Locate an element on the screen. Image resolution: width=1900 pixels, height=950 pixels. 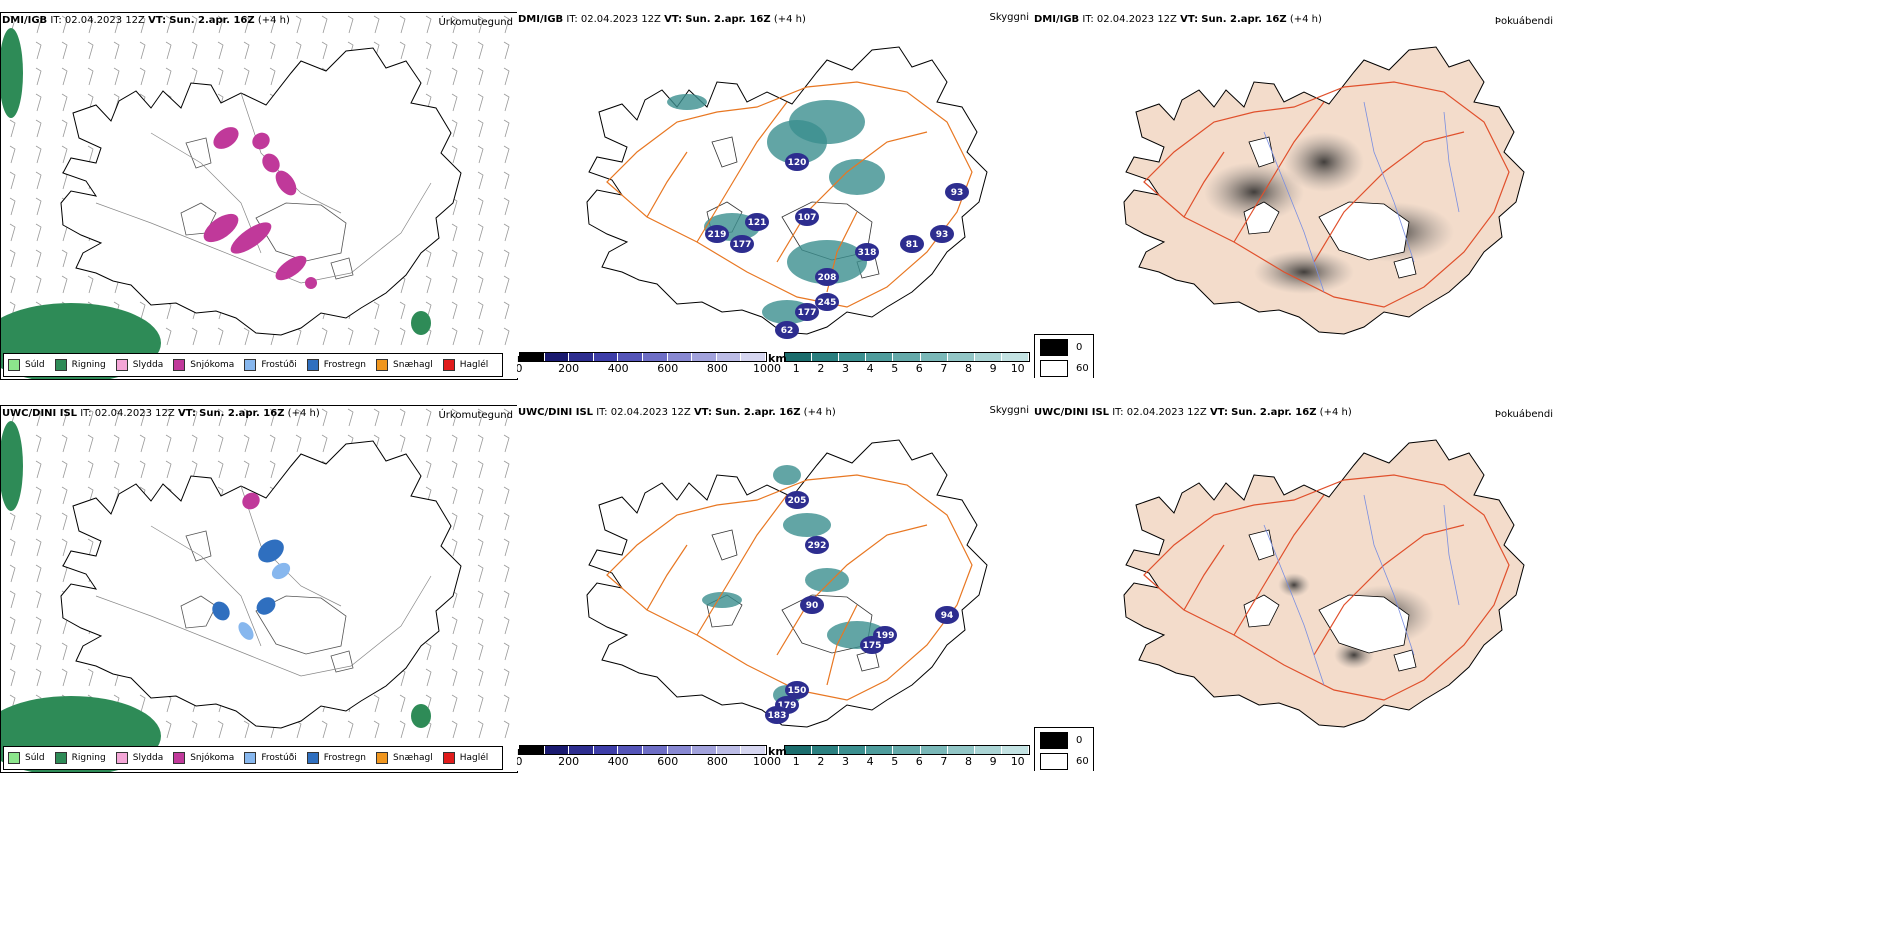
legend-label: Snæhagl is located at coordinates (413, 365).